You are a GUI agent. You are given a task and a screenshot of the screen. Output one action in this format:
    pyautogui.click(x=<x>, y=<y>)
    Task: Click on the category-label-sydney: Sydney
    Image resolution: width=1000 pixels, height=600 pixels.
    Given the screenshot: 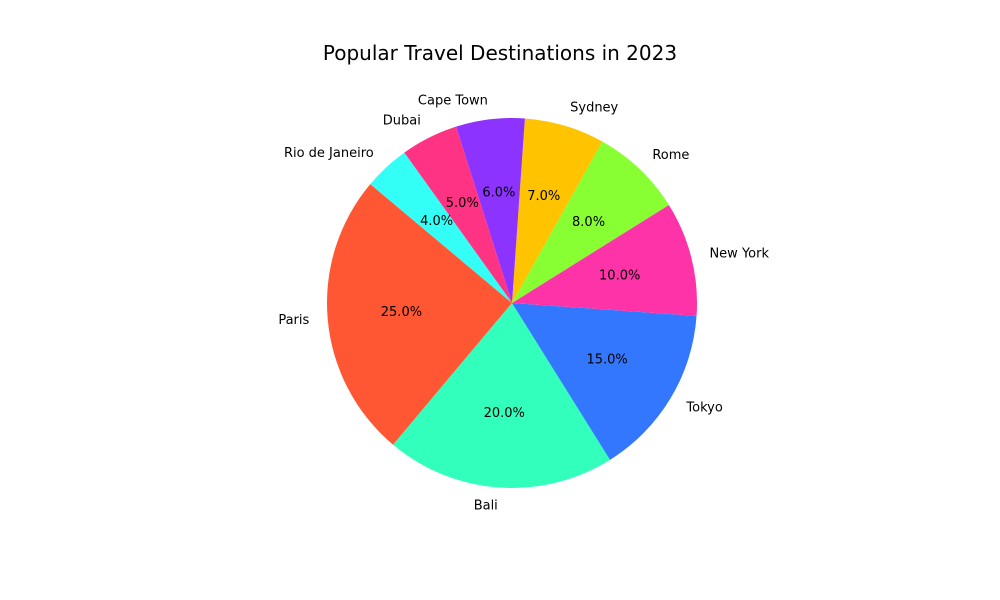 What is the action you would take?
    pyautogui.click(x=594, y=107)
    